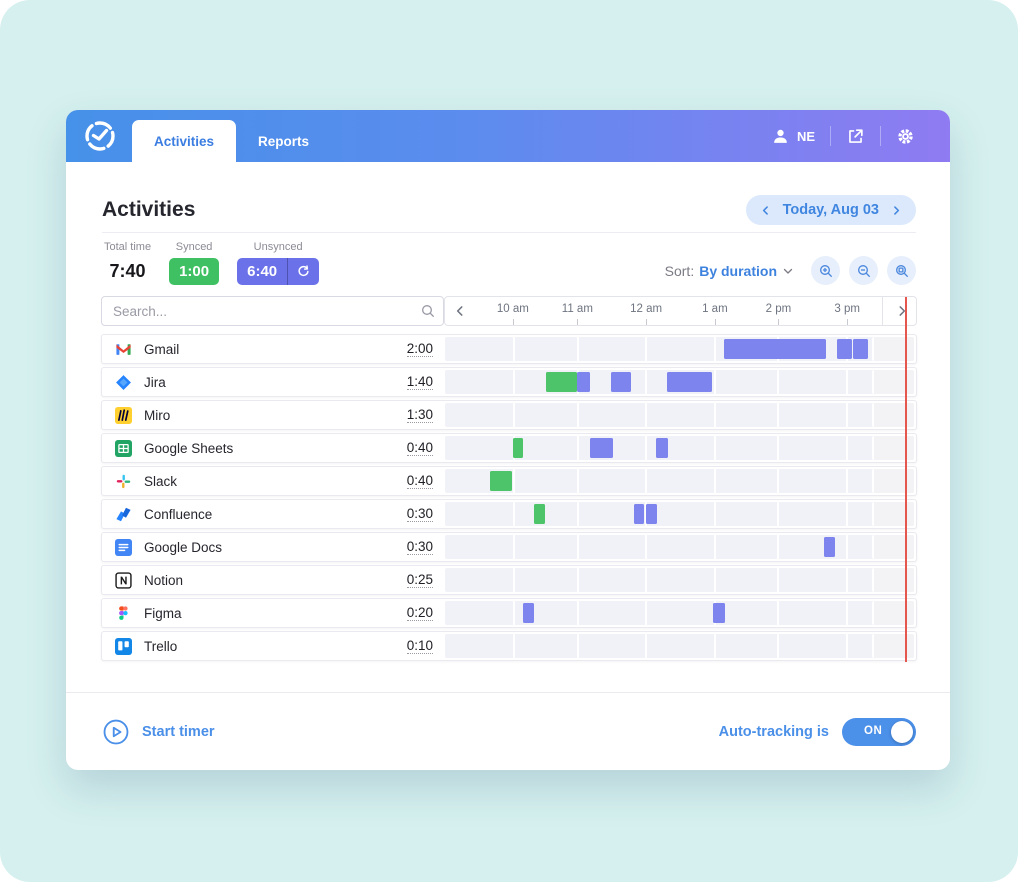  I want to click on date-label: Today, Aug 03, so click(830, 210).